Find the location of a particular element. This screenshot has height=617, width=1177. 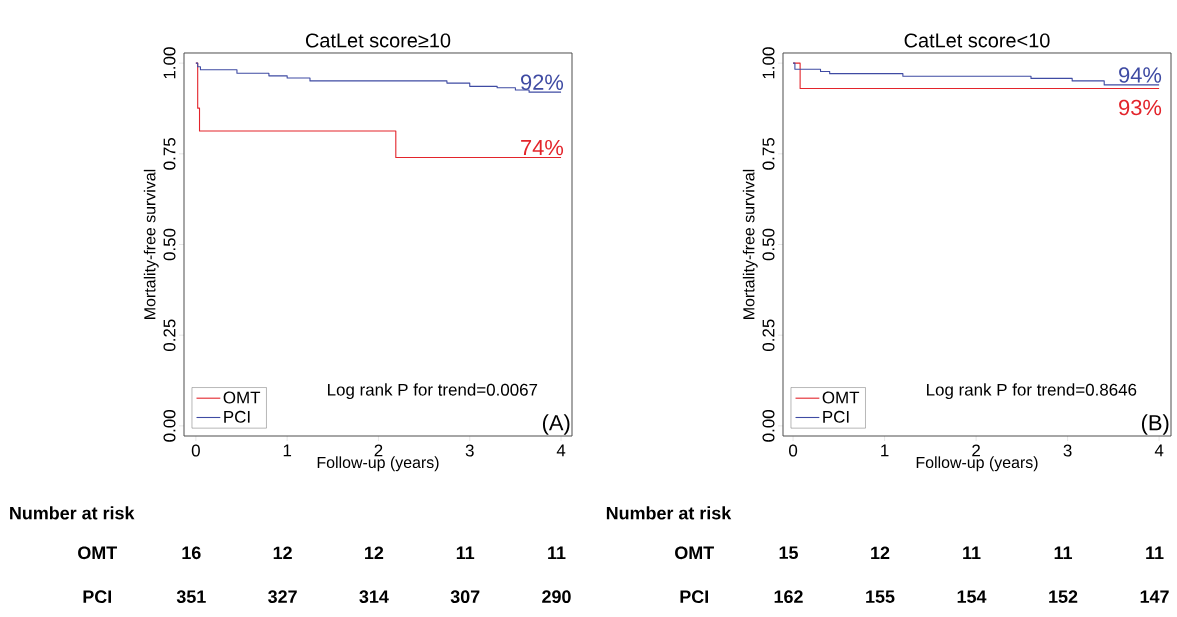

text: 351 is located at coordinates (191, 597).